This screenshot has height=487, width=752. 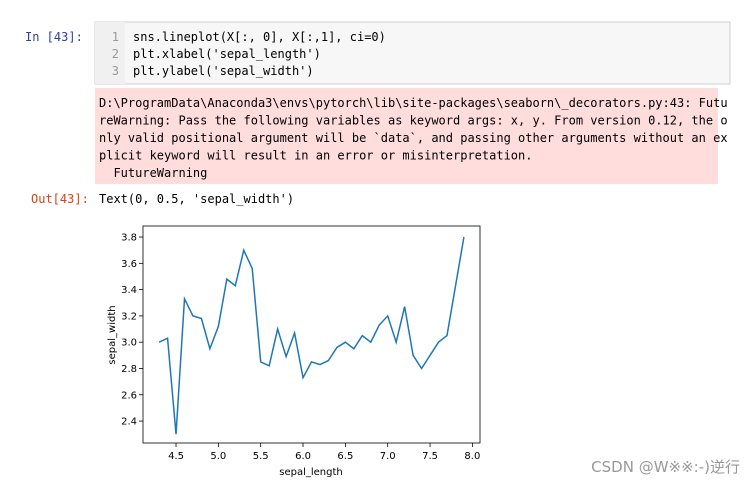 What do you see at coordinates (218, 456) in the screenshot?
I see `x-tick-label: 5.0` at bounding box center [218, 456].